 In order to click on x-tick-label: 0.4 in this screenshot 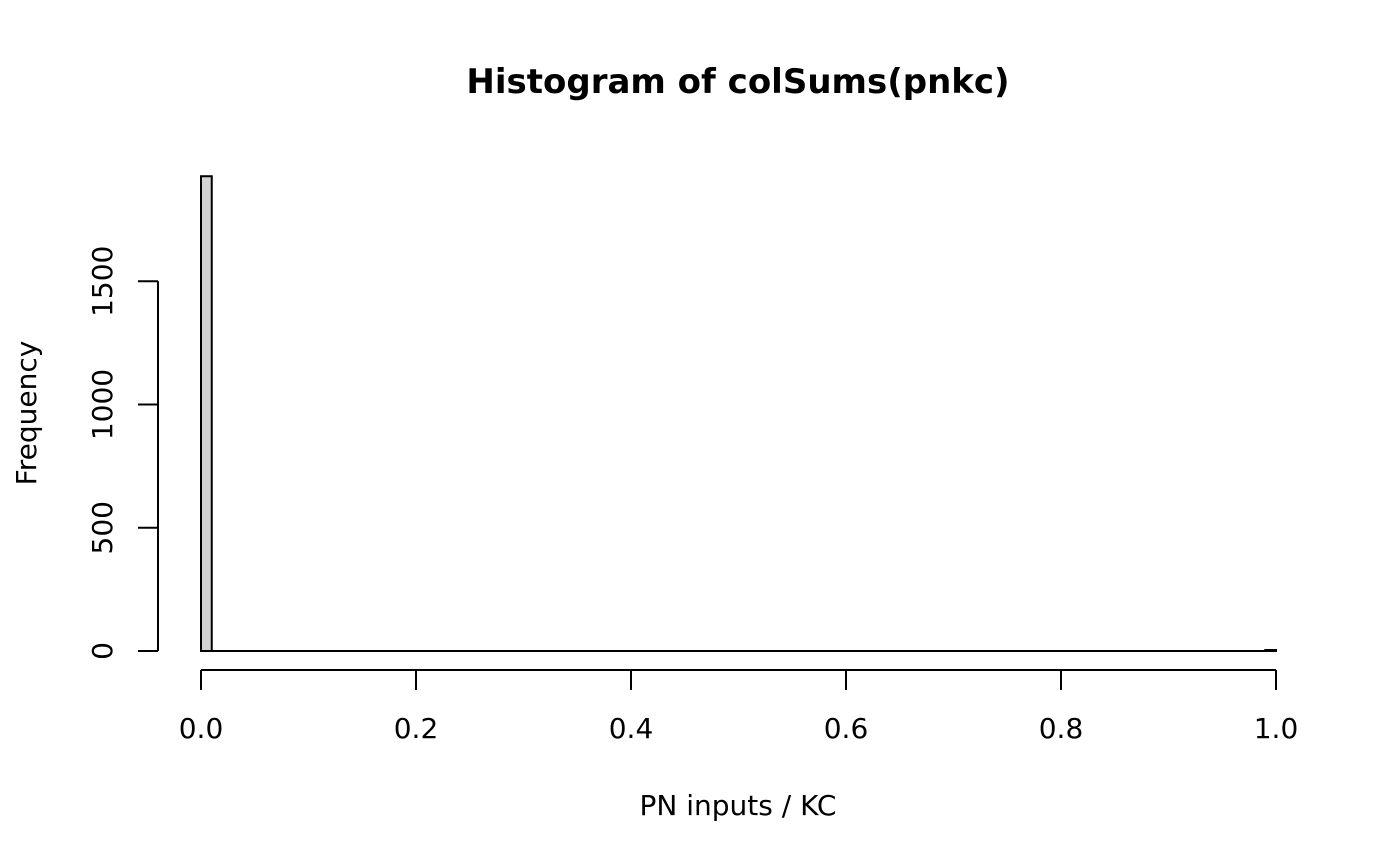, I will do `click(631, 728)`.